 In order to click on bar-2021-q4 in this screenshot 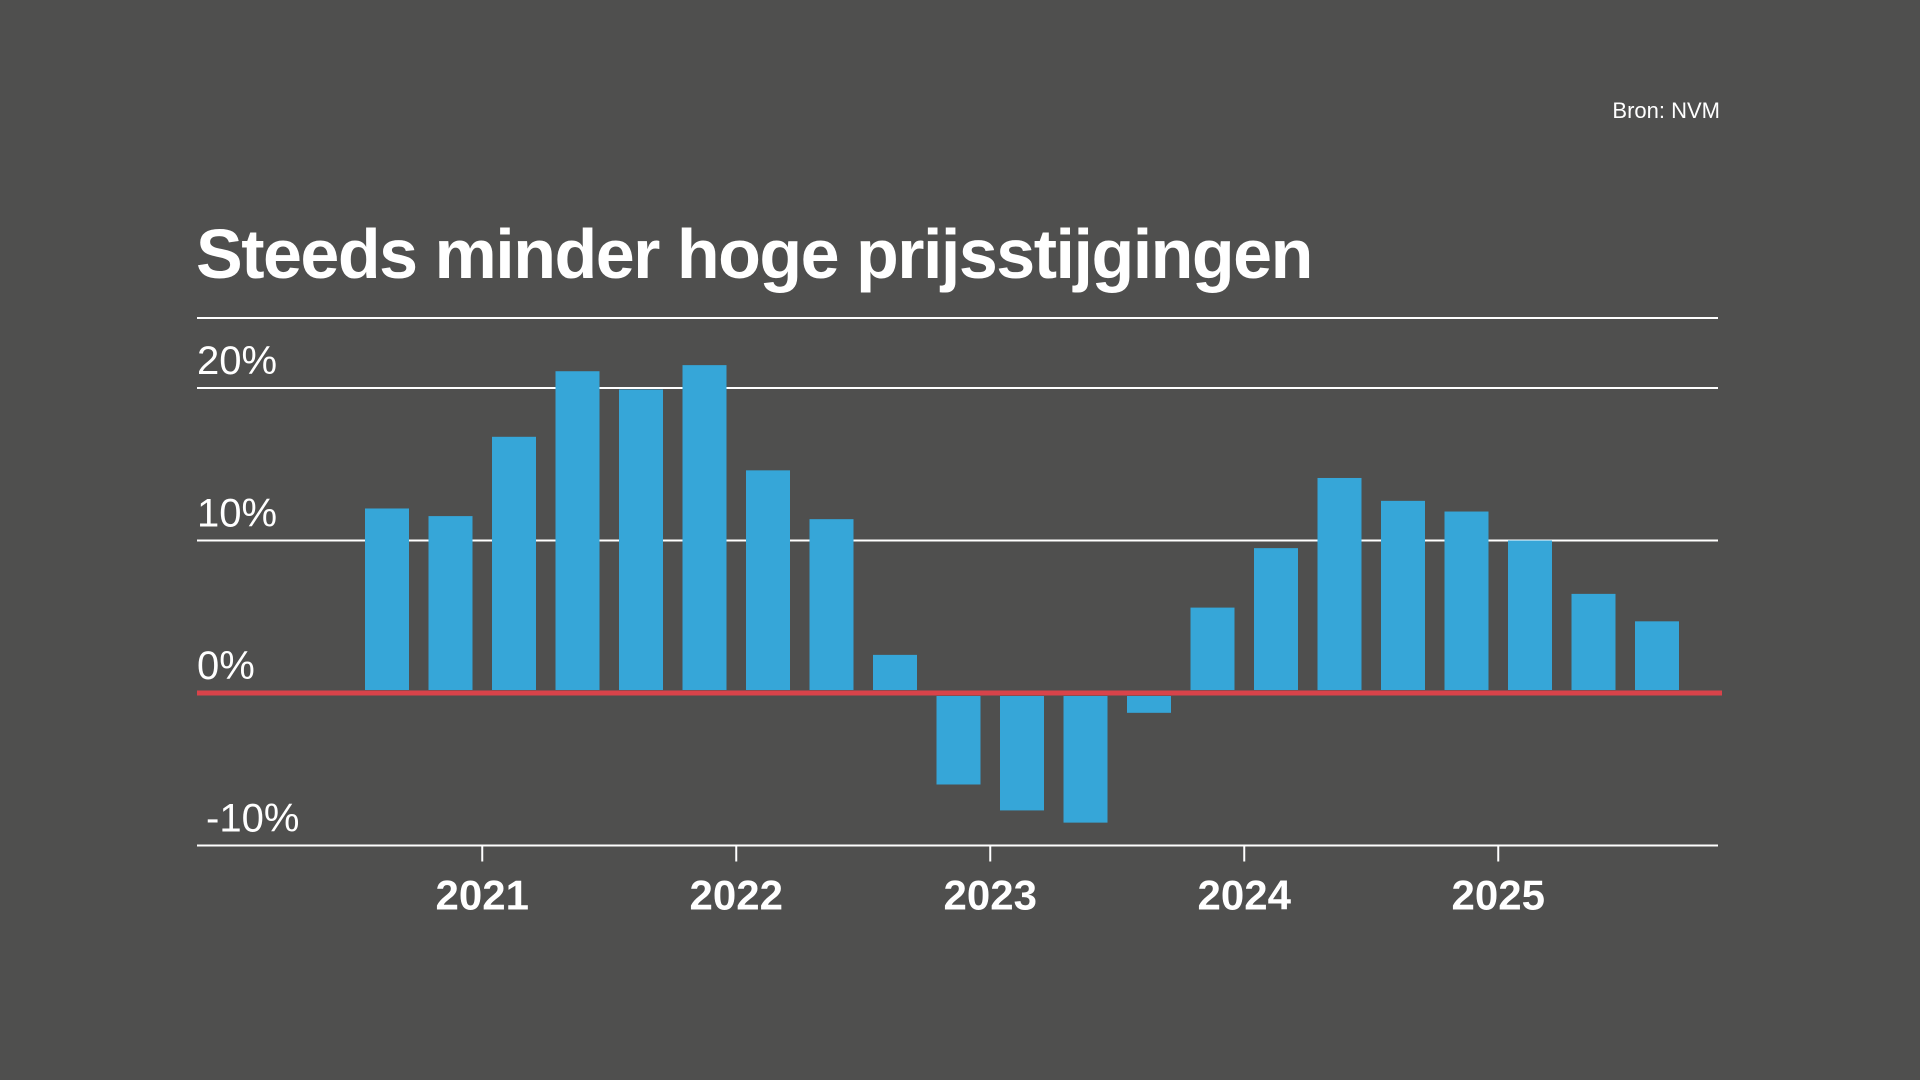, I will do `click(704, 527)`.